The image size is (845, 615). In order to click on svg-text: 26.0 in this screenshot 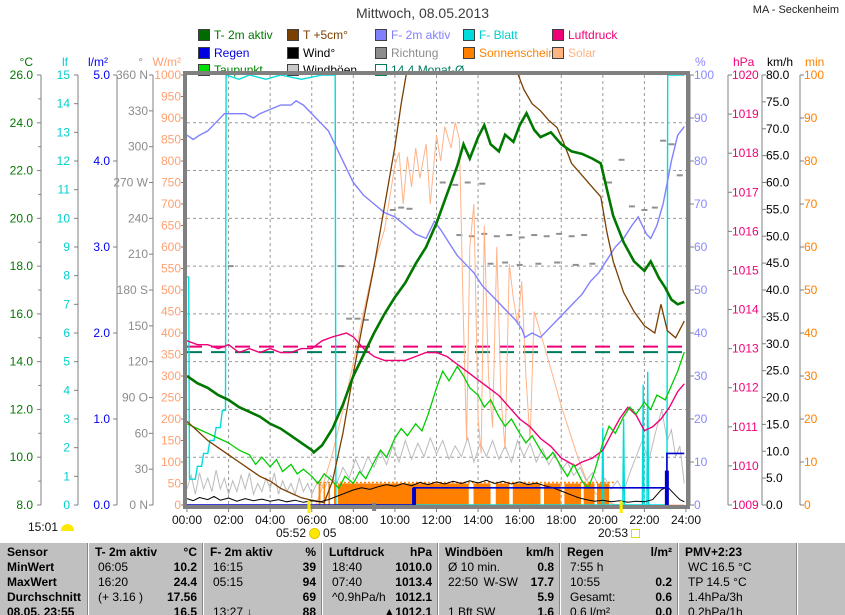, I will do `click(22, 75)`.